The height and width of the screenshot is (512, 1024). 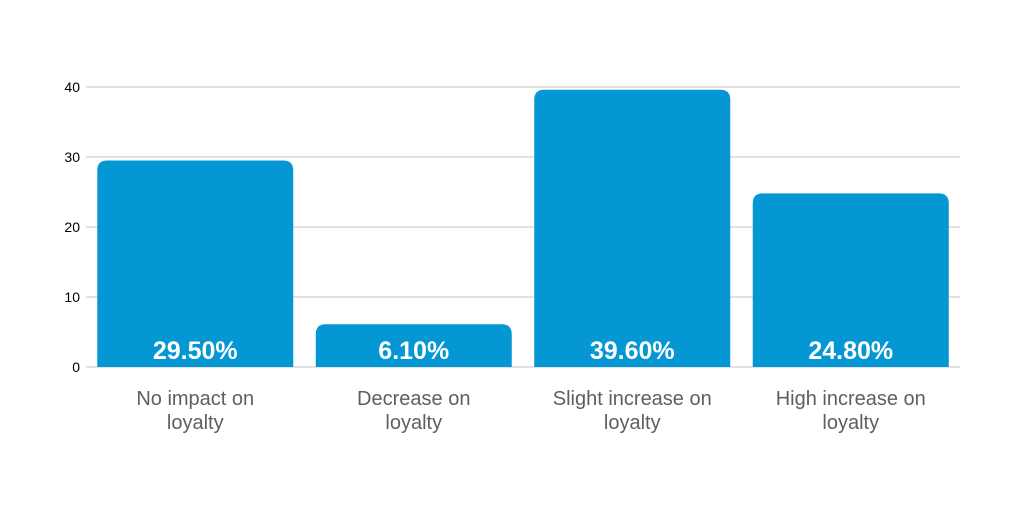 What do you see at coordinates (72, 87) in the screenshot?
I see `y-tick-label: 40` at bounding box center [72, 87].